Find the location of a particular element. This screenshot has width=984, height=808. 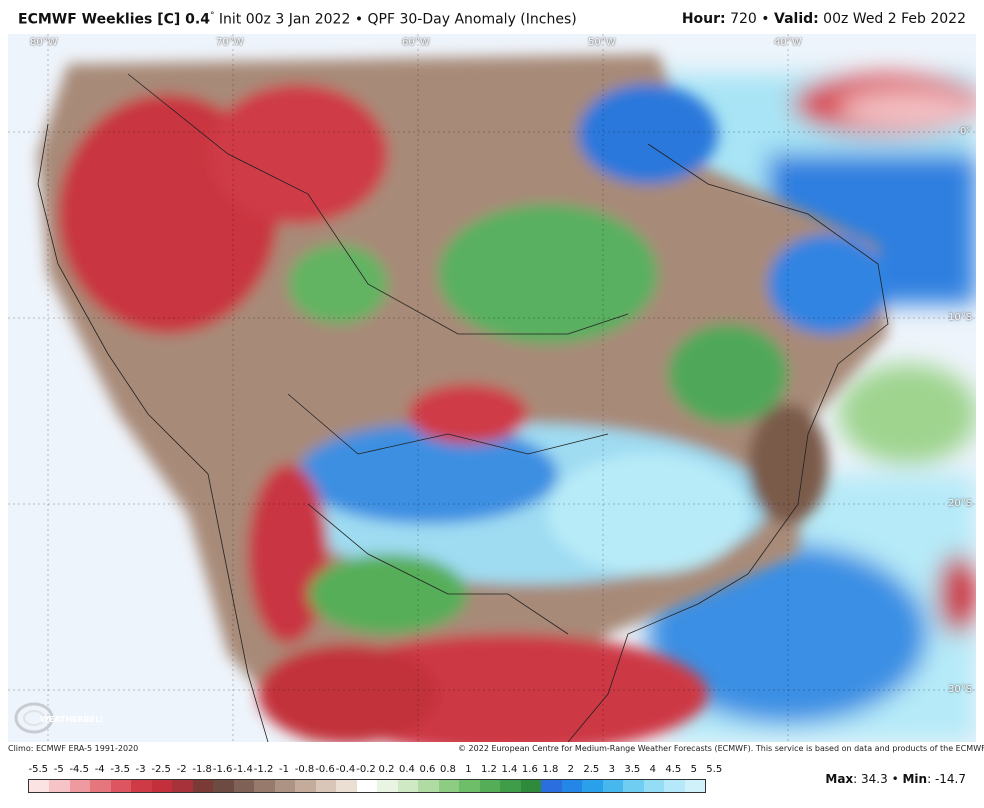

hour-value: 720 • is located at coordinates (749, 19).